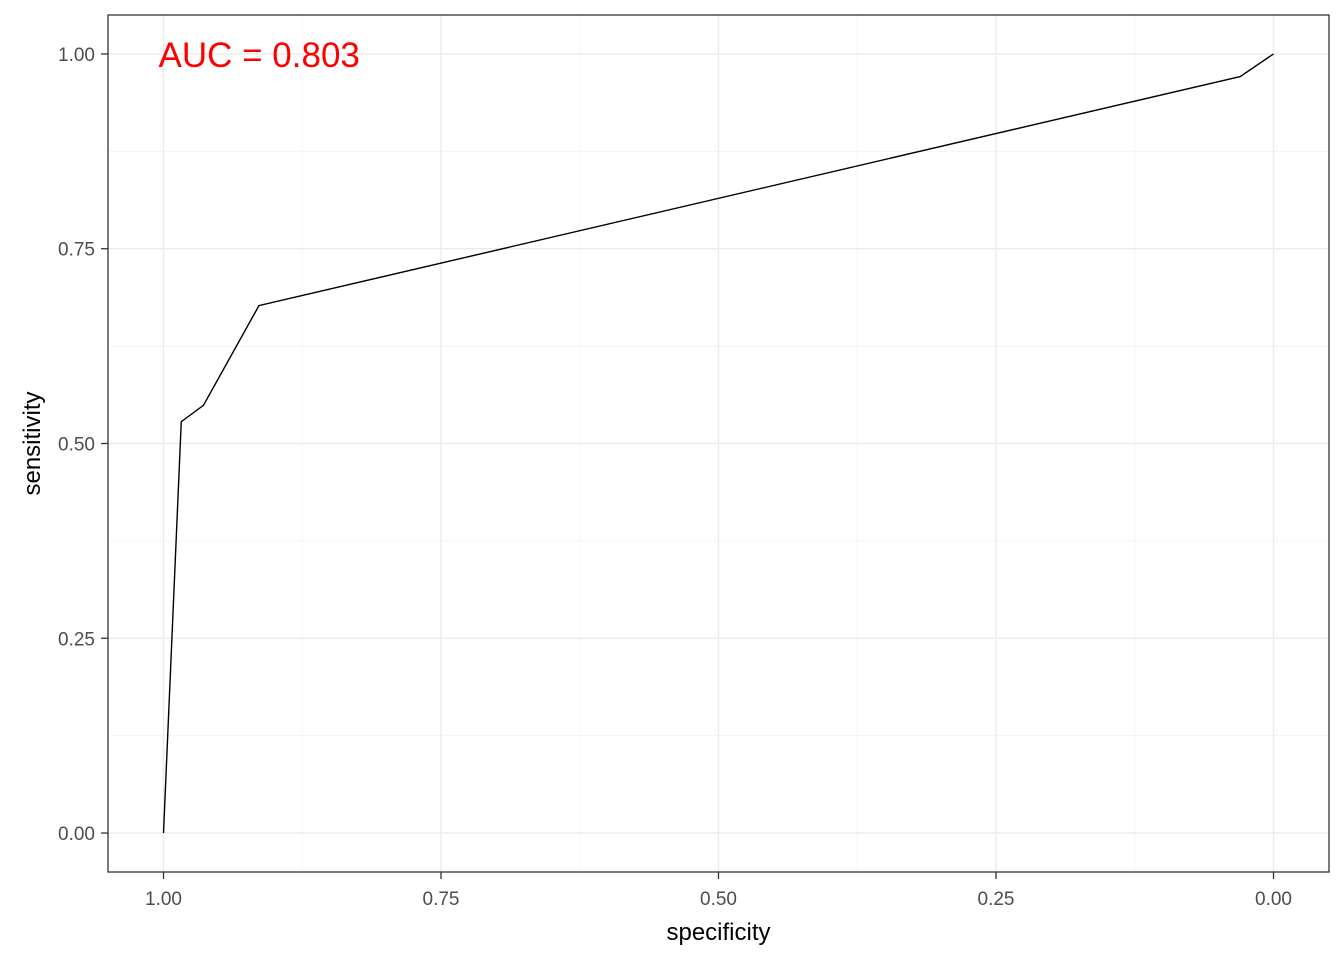 This screenshot has width=1344, height=960. I want to click on annotation-layer: AUC = 0.803, so click(259, 55).